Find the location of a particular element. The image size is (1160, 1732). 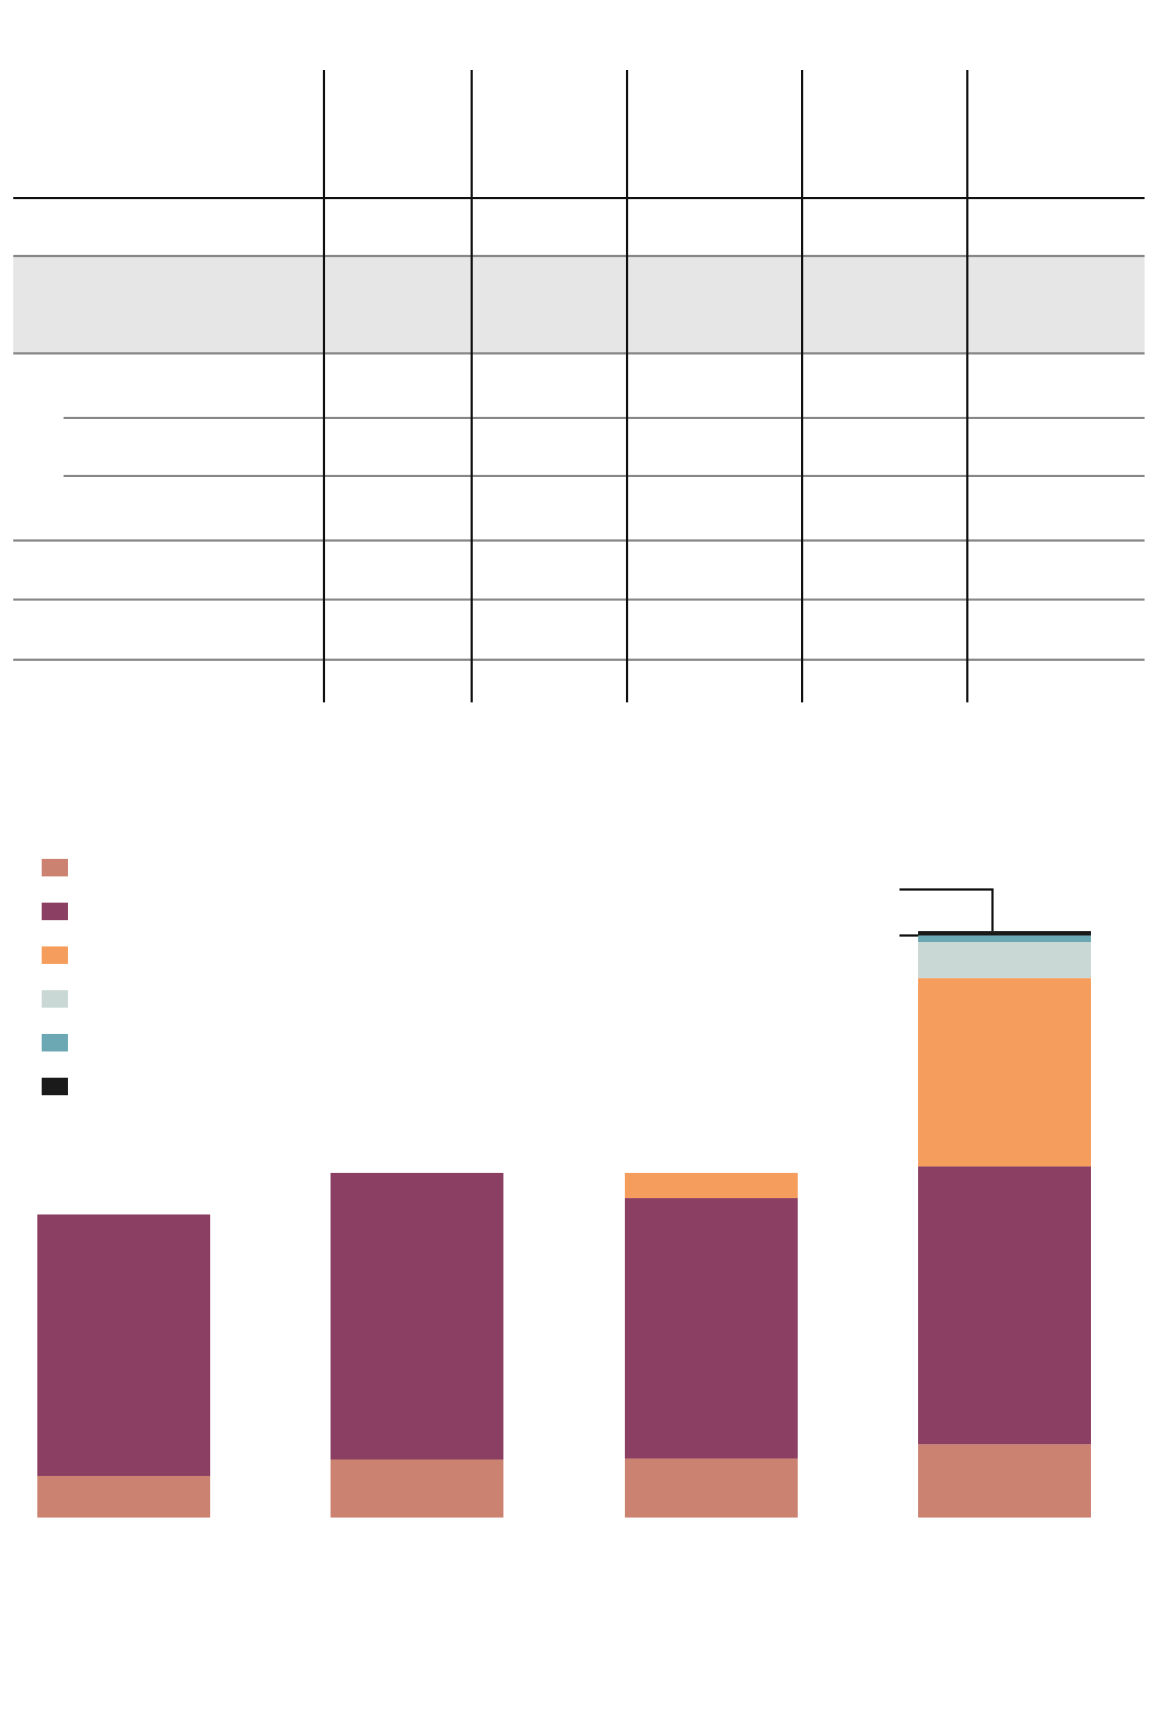

annotation-bracket is located at coordinates (946, 912).